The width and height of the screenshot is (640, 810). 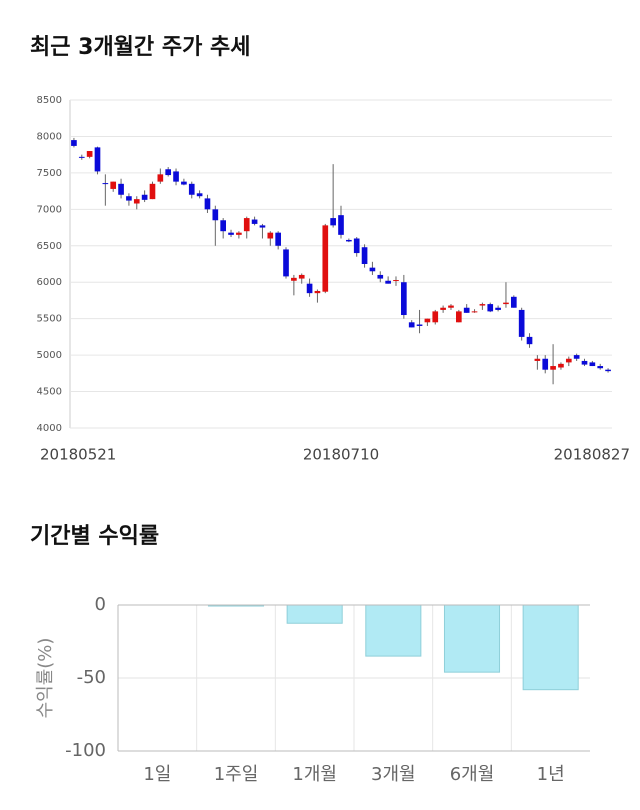 What do you see at coordinates (100, 604) in the screenshot?
I see `y-tick-label: 0` at bounding box center [100, 604].